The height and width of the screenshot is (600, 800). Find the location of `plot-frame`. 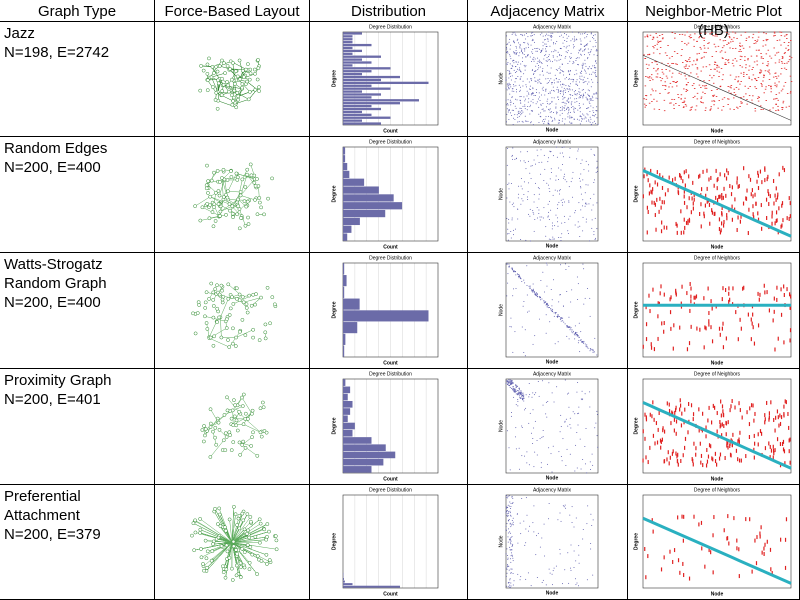

plot-frame is located at coordinates (552, 194).